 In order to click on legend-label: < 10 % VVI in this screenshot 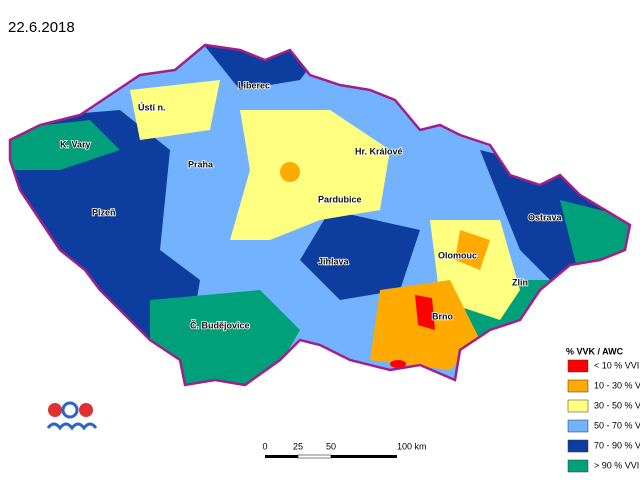, I will do `click(616, 365)`.